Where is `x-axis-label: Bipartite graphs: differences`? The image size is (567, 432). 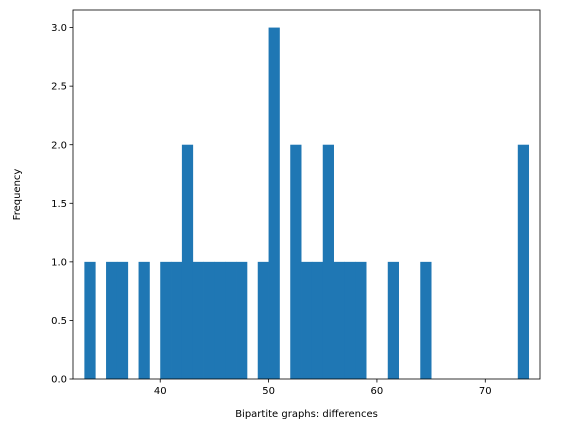 x-axis-label: Bipartite graphs: differences is located at coordinates (306, 414).